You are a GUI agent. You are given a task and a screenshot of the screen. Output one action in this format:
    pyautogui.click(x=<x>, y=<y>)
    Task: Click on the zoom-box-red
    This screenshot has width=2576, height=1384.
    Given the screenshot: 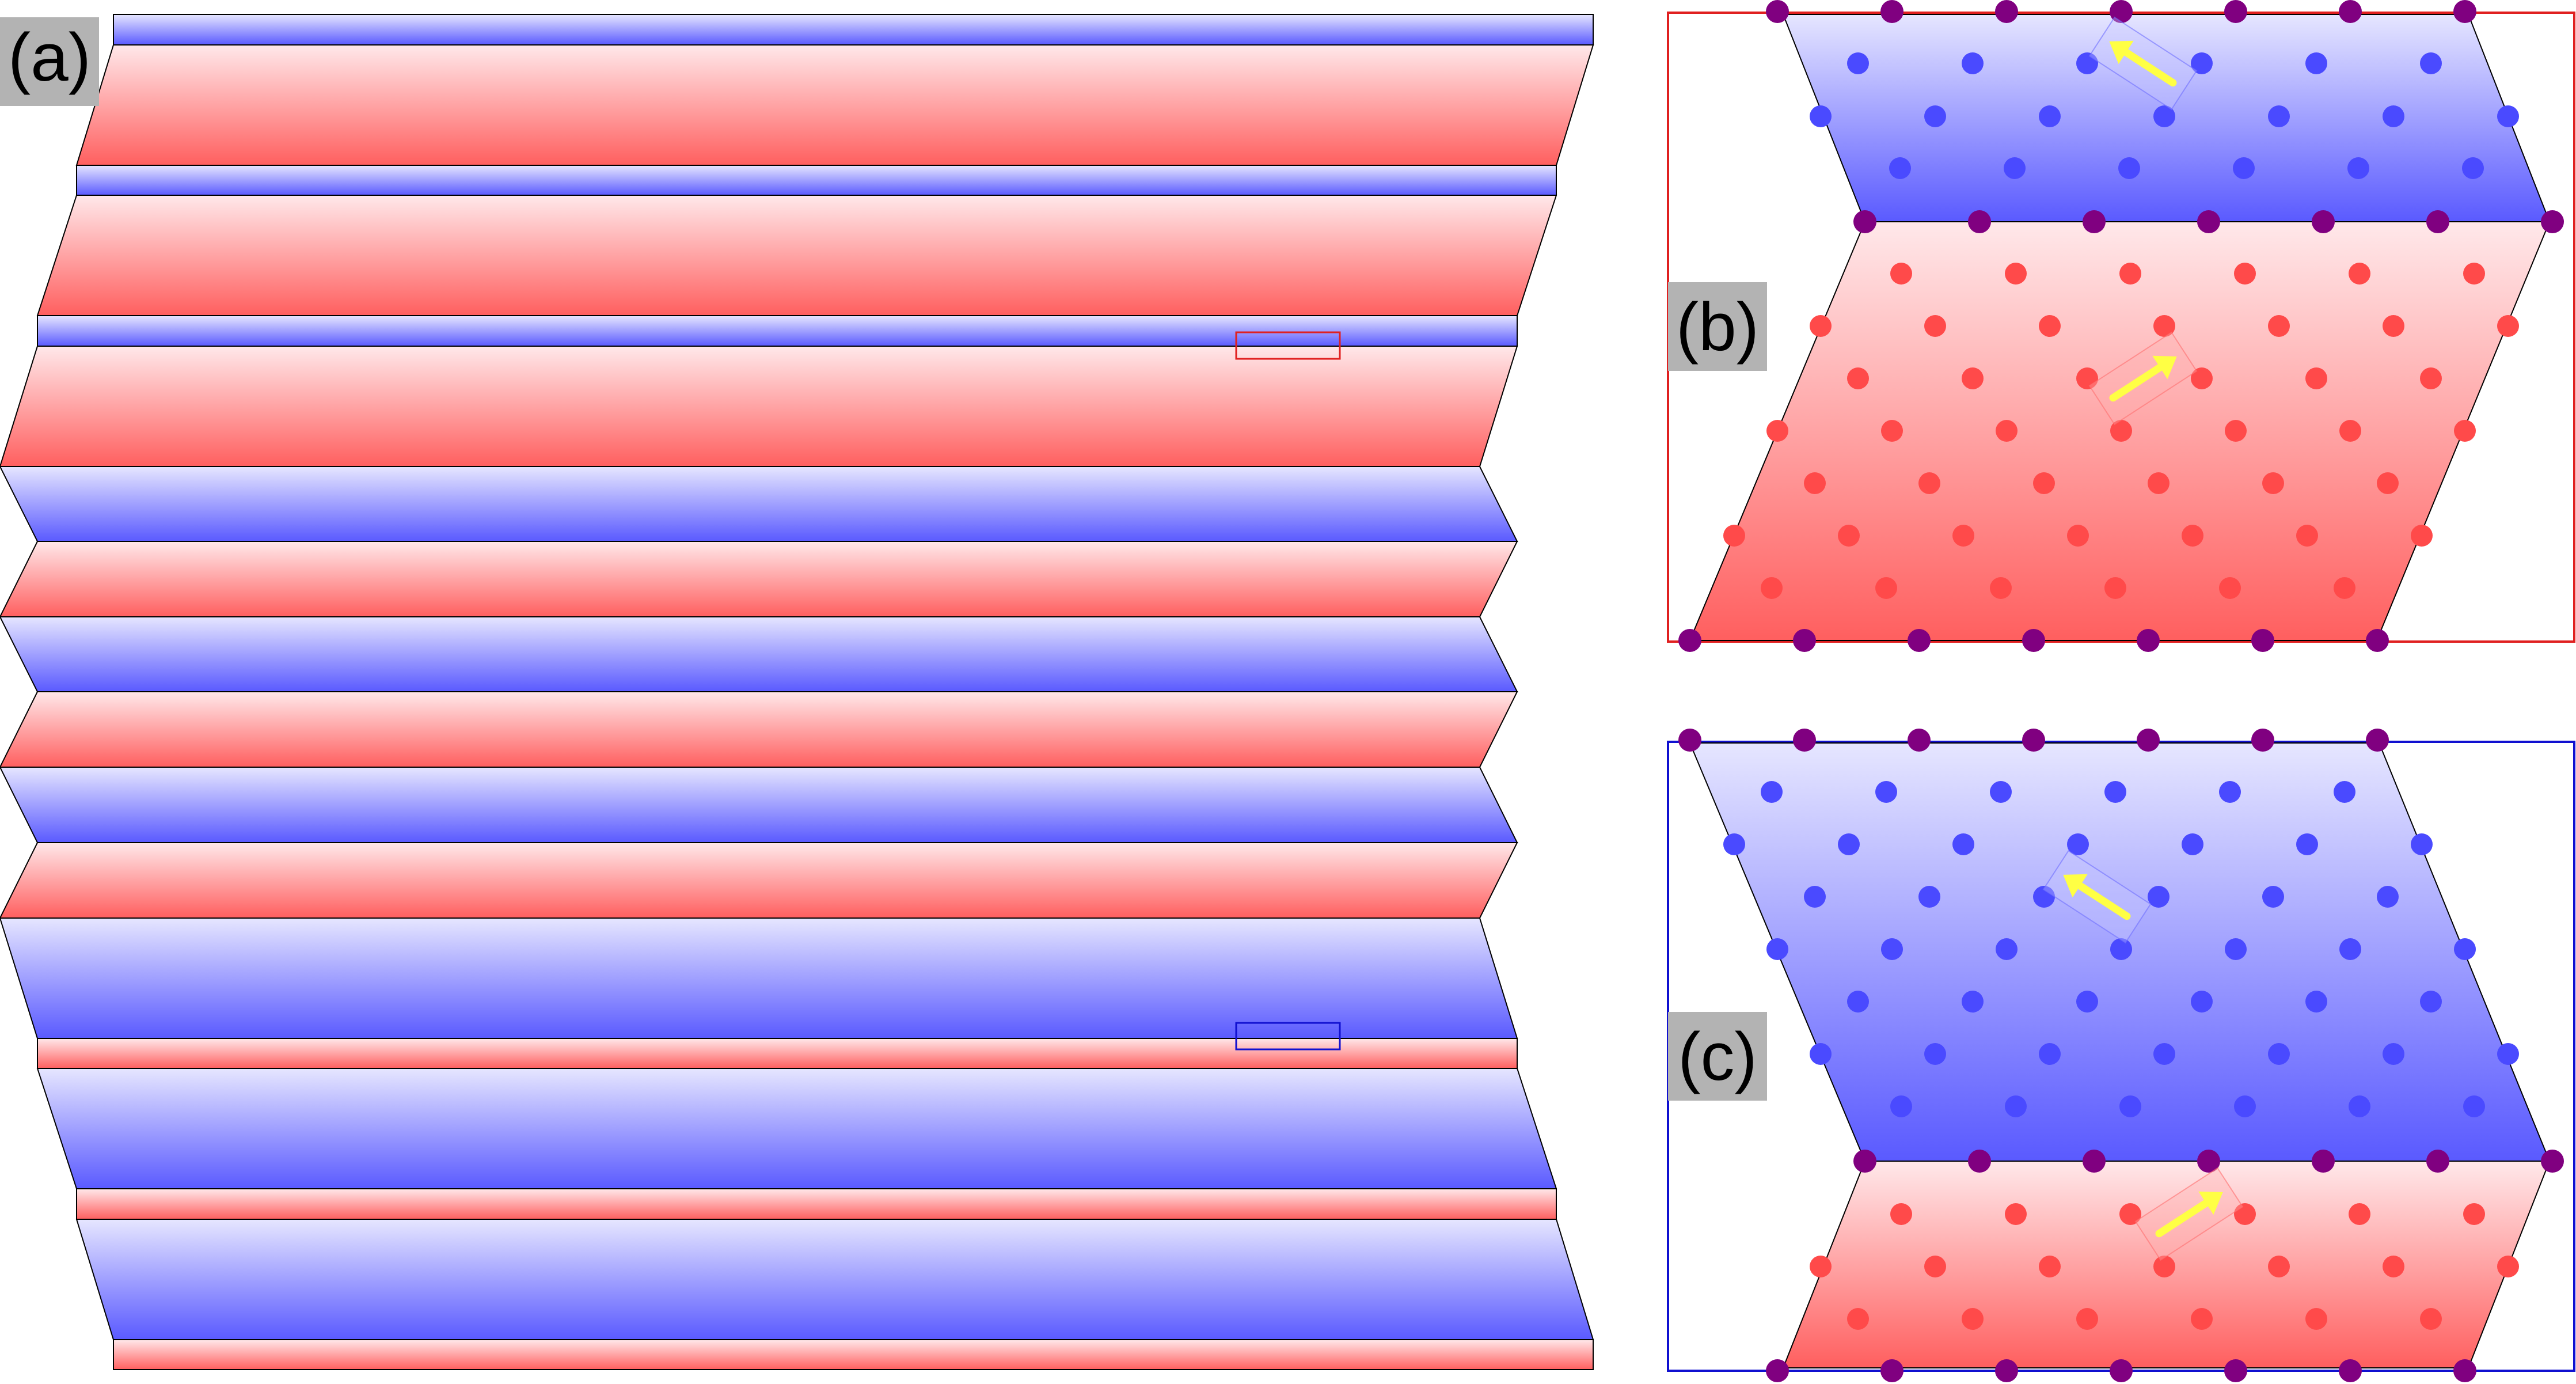 What is the action you would take?
    pyautogui.click(x=1288, y=346)
    